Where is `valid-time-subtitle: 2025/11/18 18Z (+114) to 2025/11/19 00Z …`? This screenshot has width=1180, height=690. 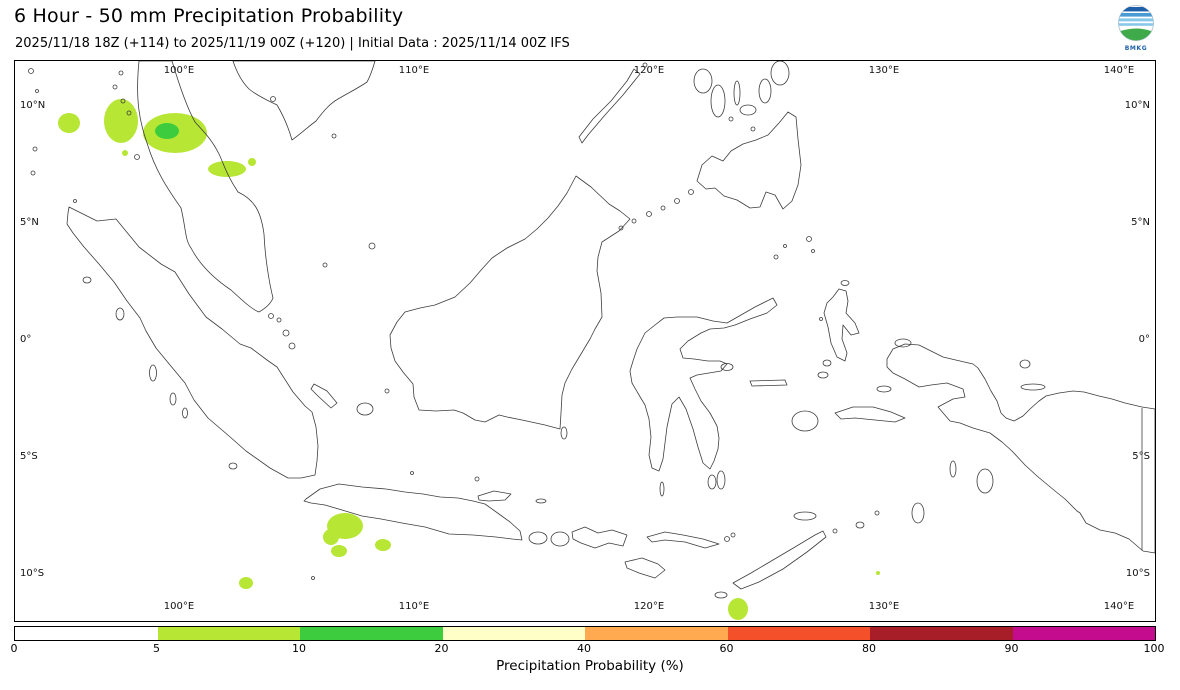 valid-time-subtitle: 2025/11/18 18Z (+114) to 2025/11/19 00Z … is located at coordinates (292, 43).